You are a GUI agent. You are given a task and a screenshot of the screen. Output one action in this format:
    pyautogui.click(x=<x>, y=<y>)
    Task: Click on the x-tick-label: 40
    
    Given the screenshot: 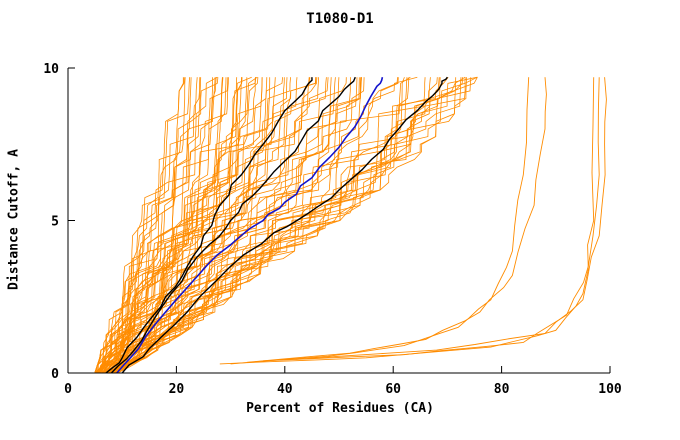 What is the action you would take?
    pyautogui.click(x=285, y=389)
    